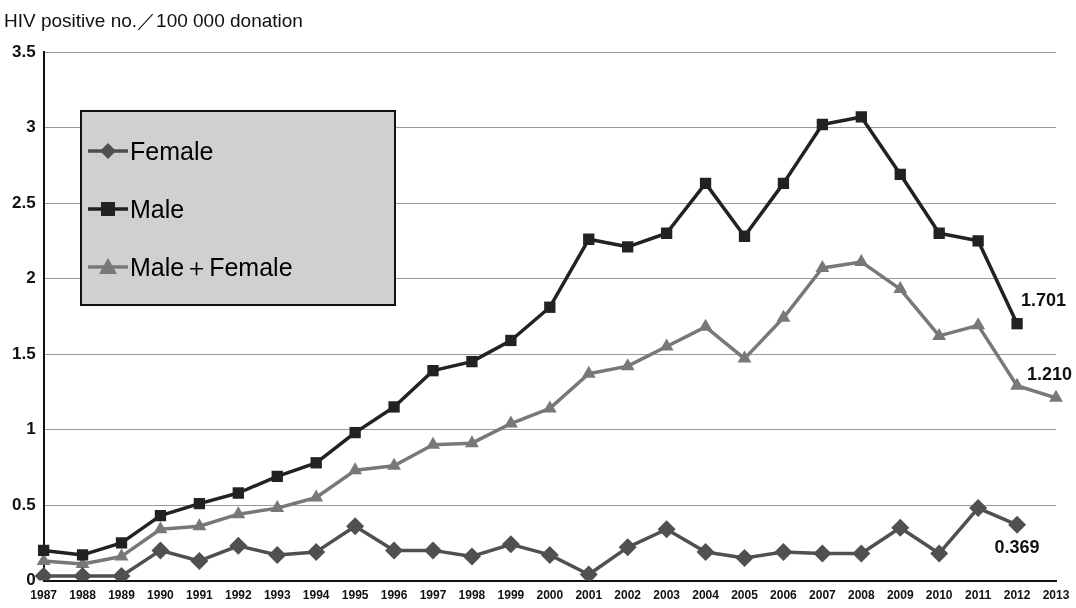 The height and width of the screenshot is (608, 1076). Describe the element at coordinates (355, 595) in the screenshot. I see `x-tick-label: 1995` at that location.